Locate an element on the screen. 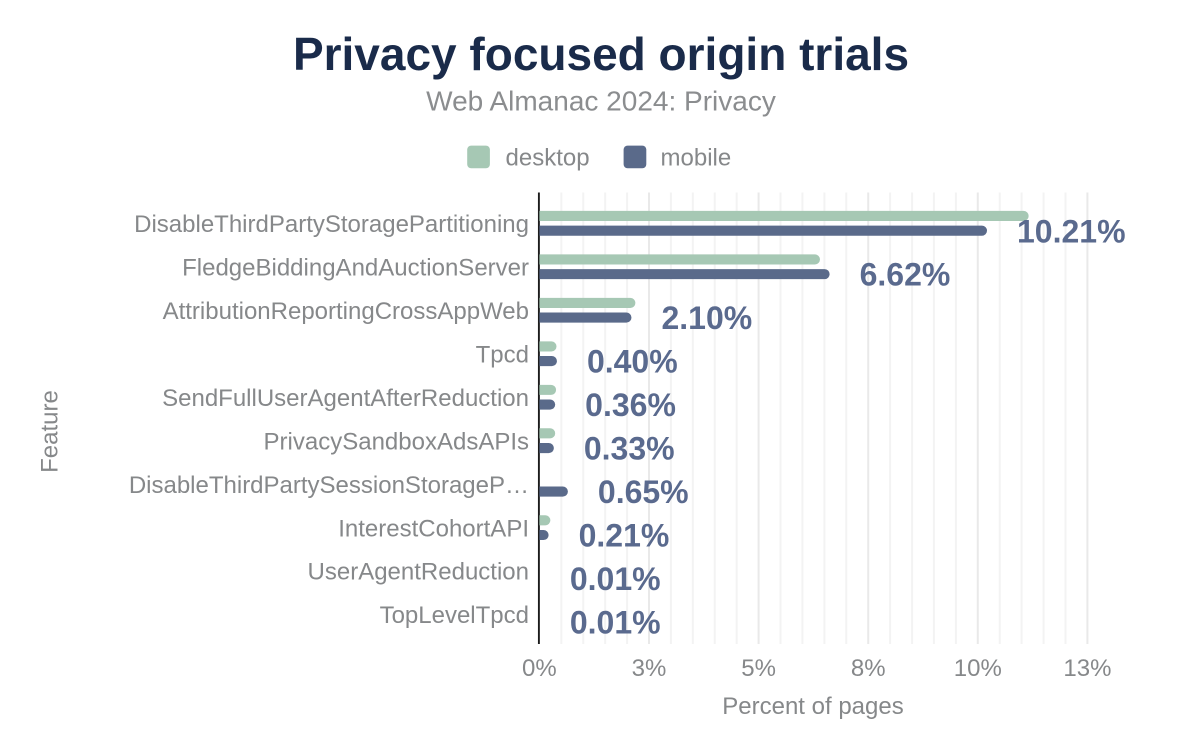 The height and width of the screenshot is (742, 1200). svg-text: desktop is located at coordinates (548, 158).